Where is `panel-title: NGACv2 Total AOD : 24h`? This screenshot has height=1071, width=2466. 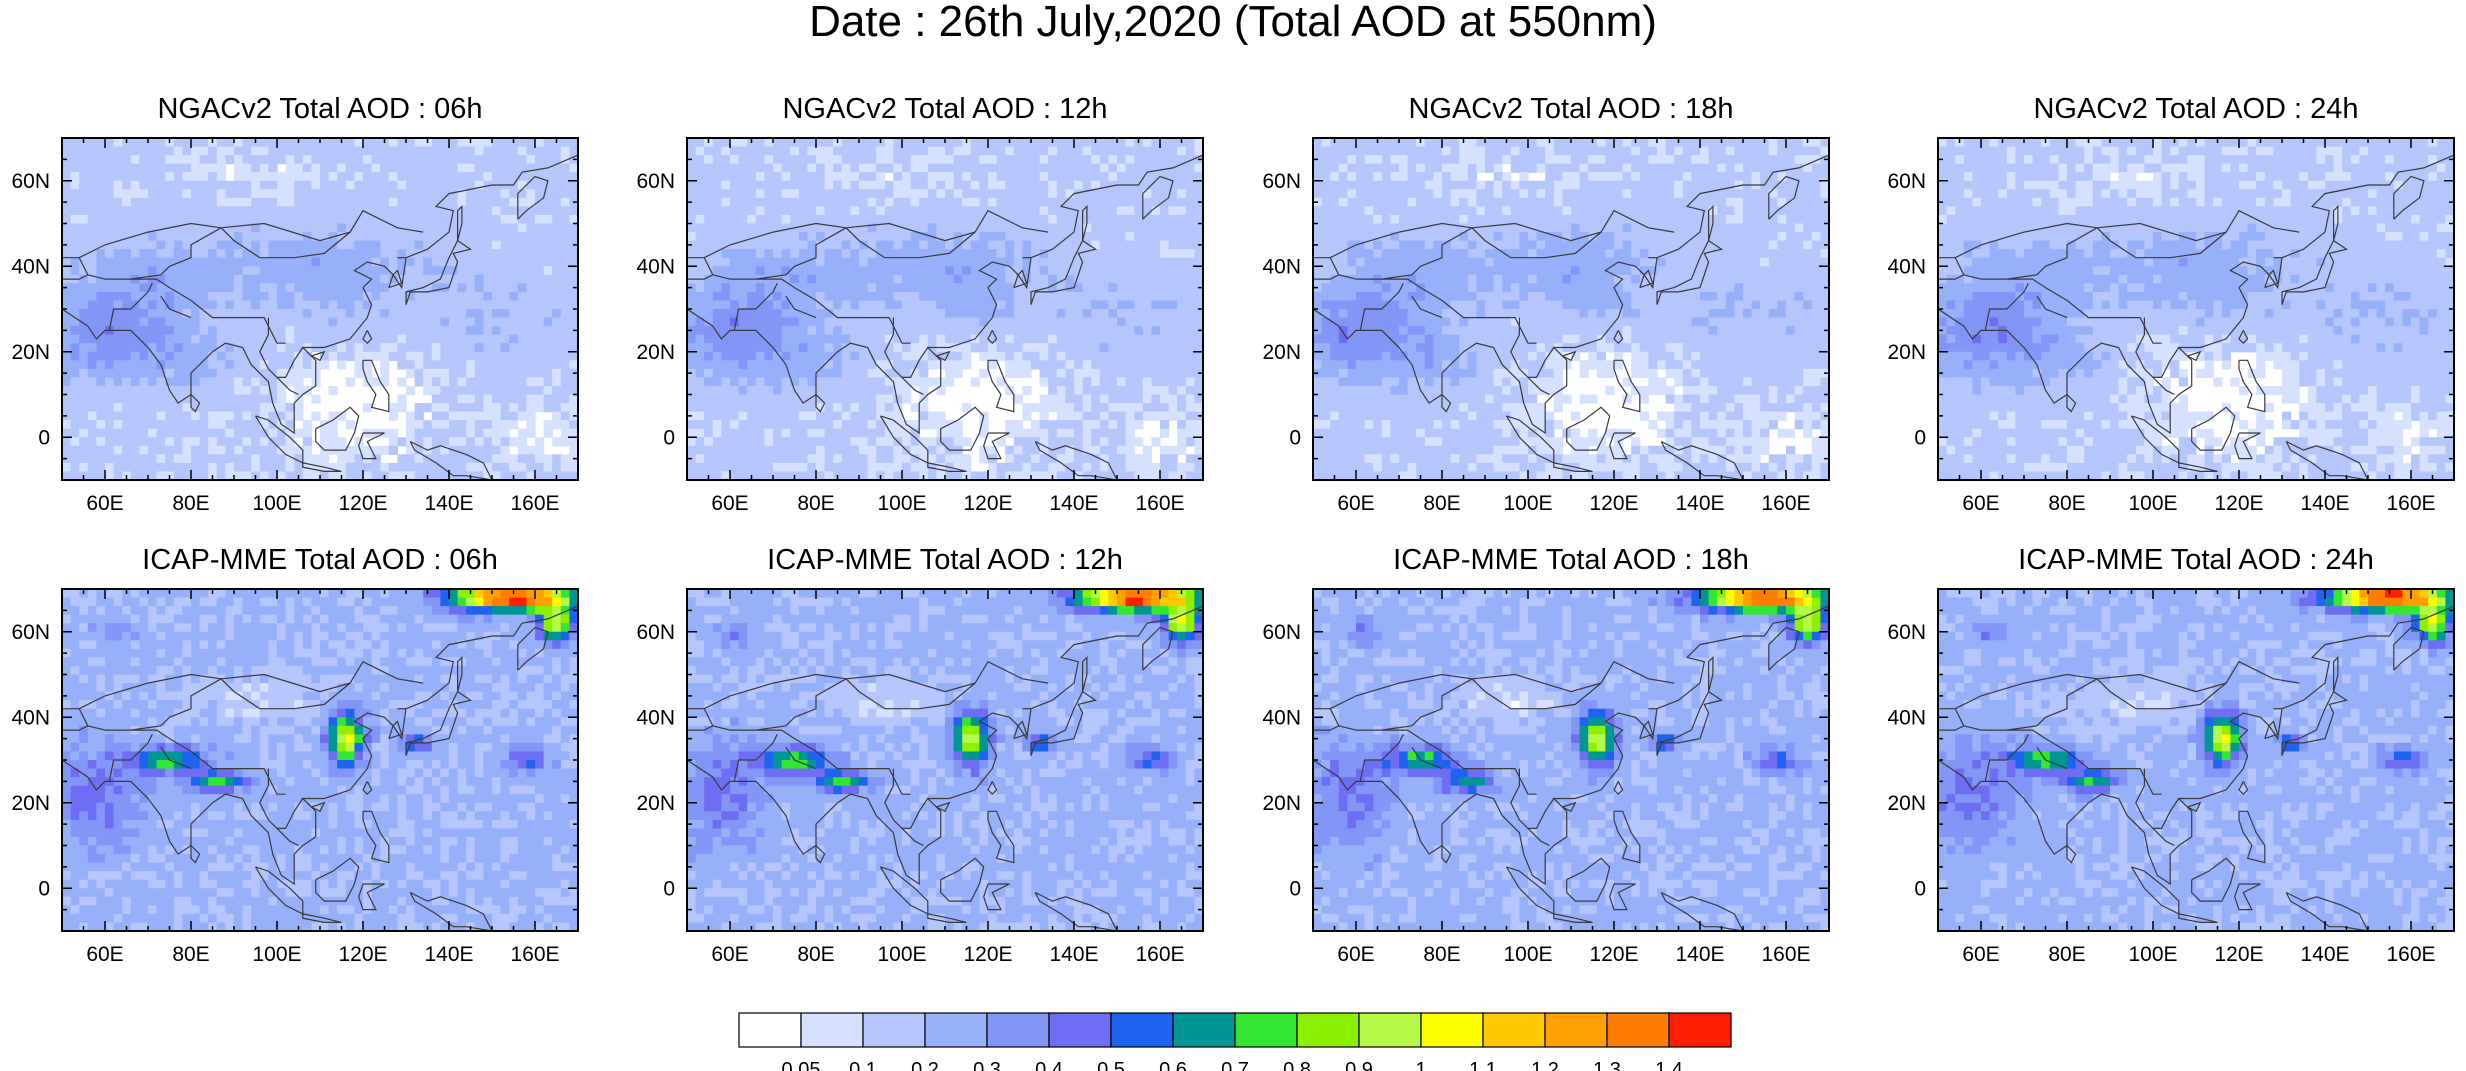
panel-title: NGACv2 Total AOD : 24h is located at coordinates (2196, 109).